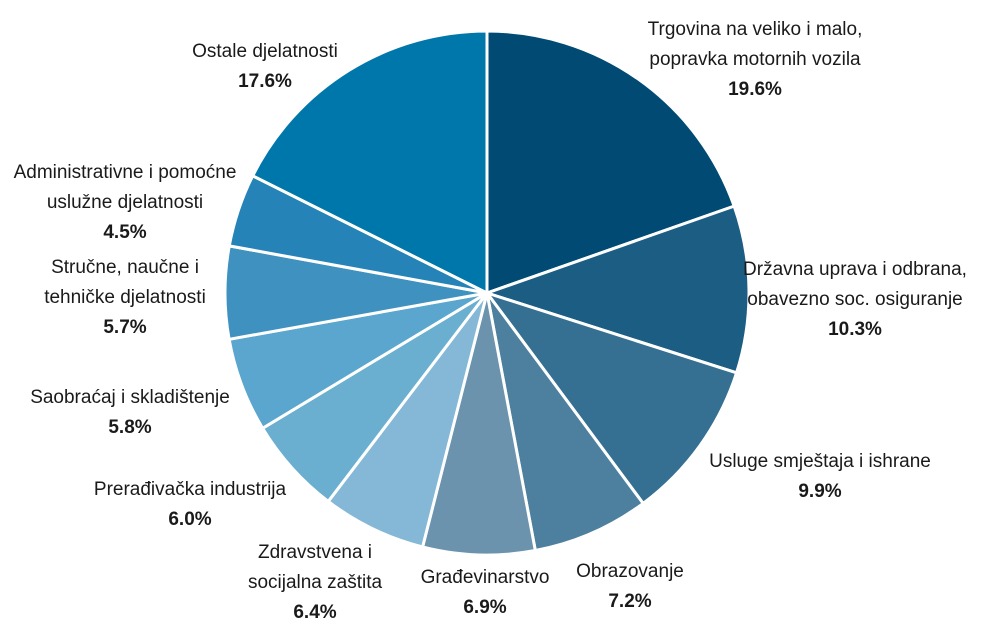  Describe the element at coordinates (189, 519) in the screenshot. I see `value-label: 6.0%` at that location.